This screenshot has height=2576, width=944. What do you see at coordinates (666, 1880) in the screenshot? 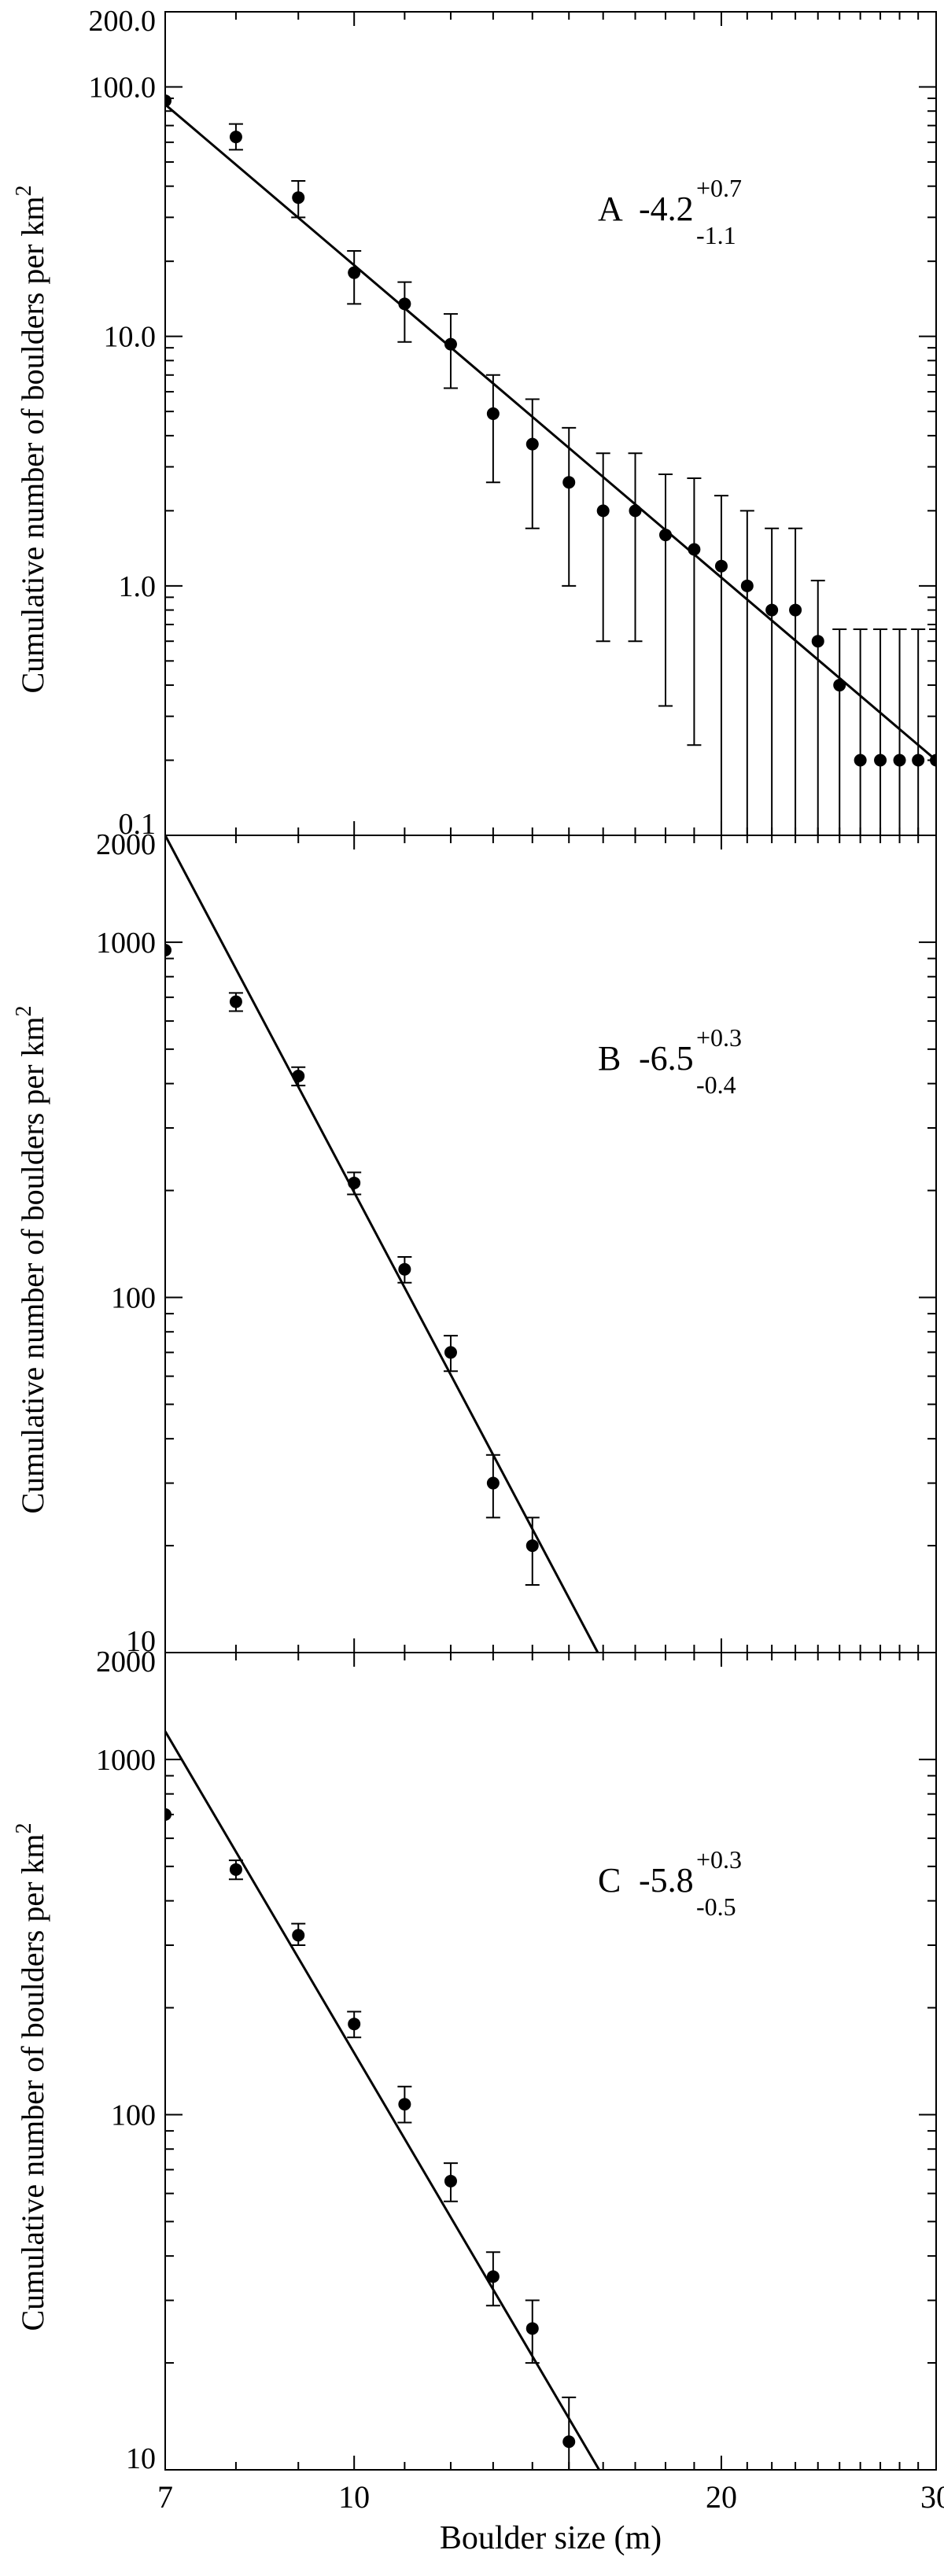
I see `slope-value: -5.8` at bounding box center [666, 1880].